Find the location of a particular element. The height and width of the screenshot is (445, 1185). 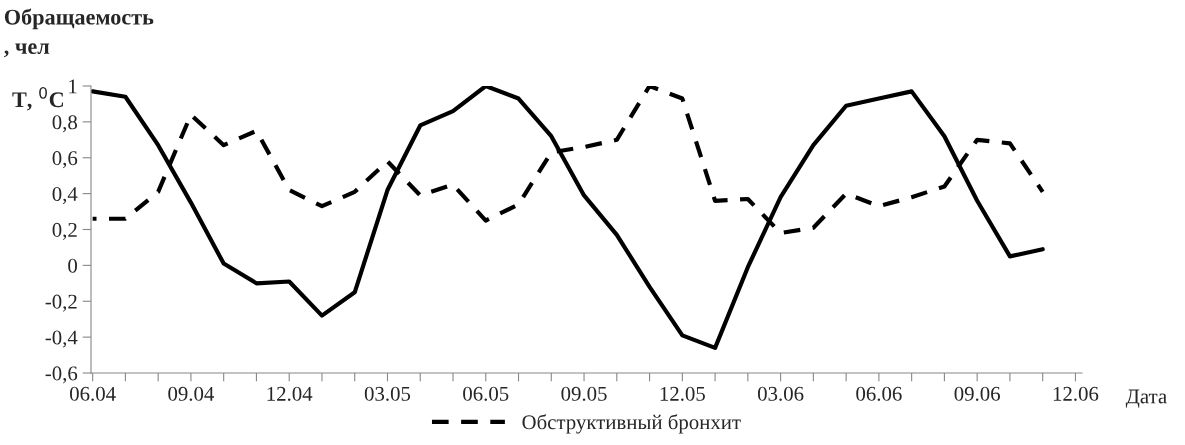

y-tick-label: -0,6 is located at coordinates (61, 375).